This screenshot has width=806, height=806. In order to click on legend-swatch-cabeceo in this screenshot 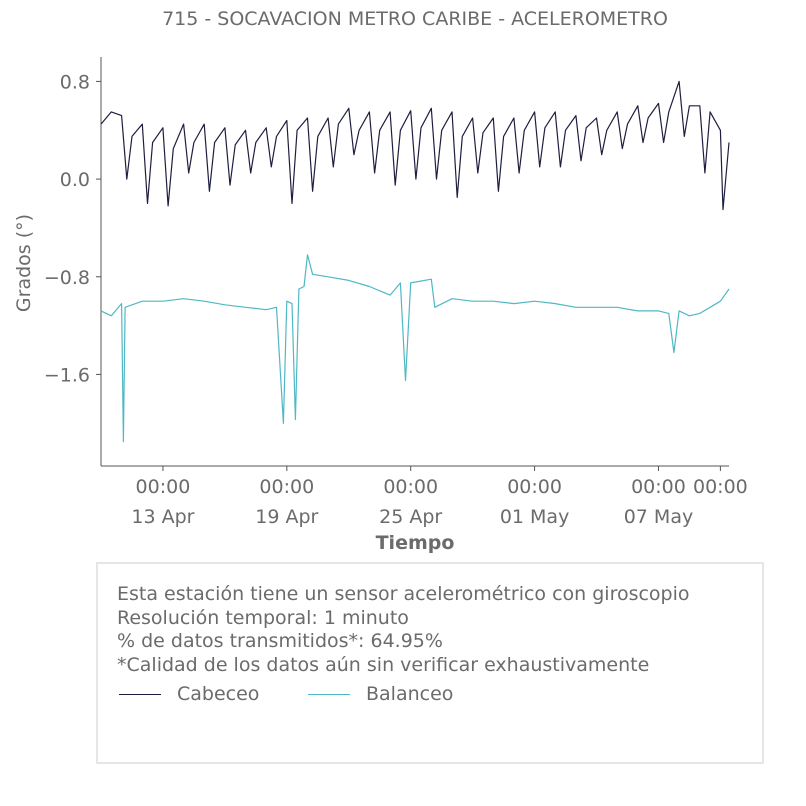, I will do `click(140, 694)`.